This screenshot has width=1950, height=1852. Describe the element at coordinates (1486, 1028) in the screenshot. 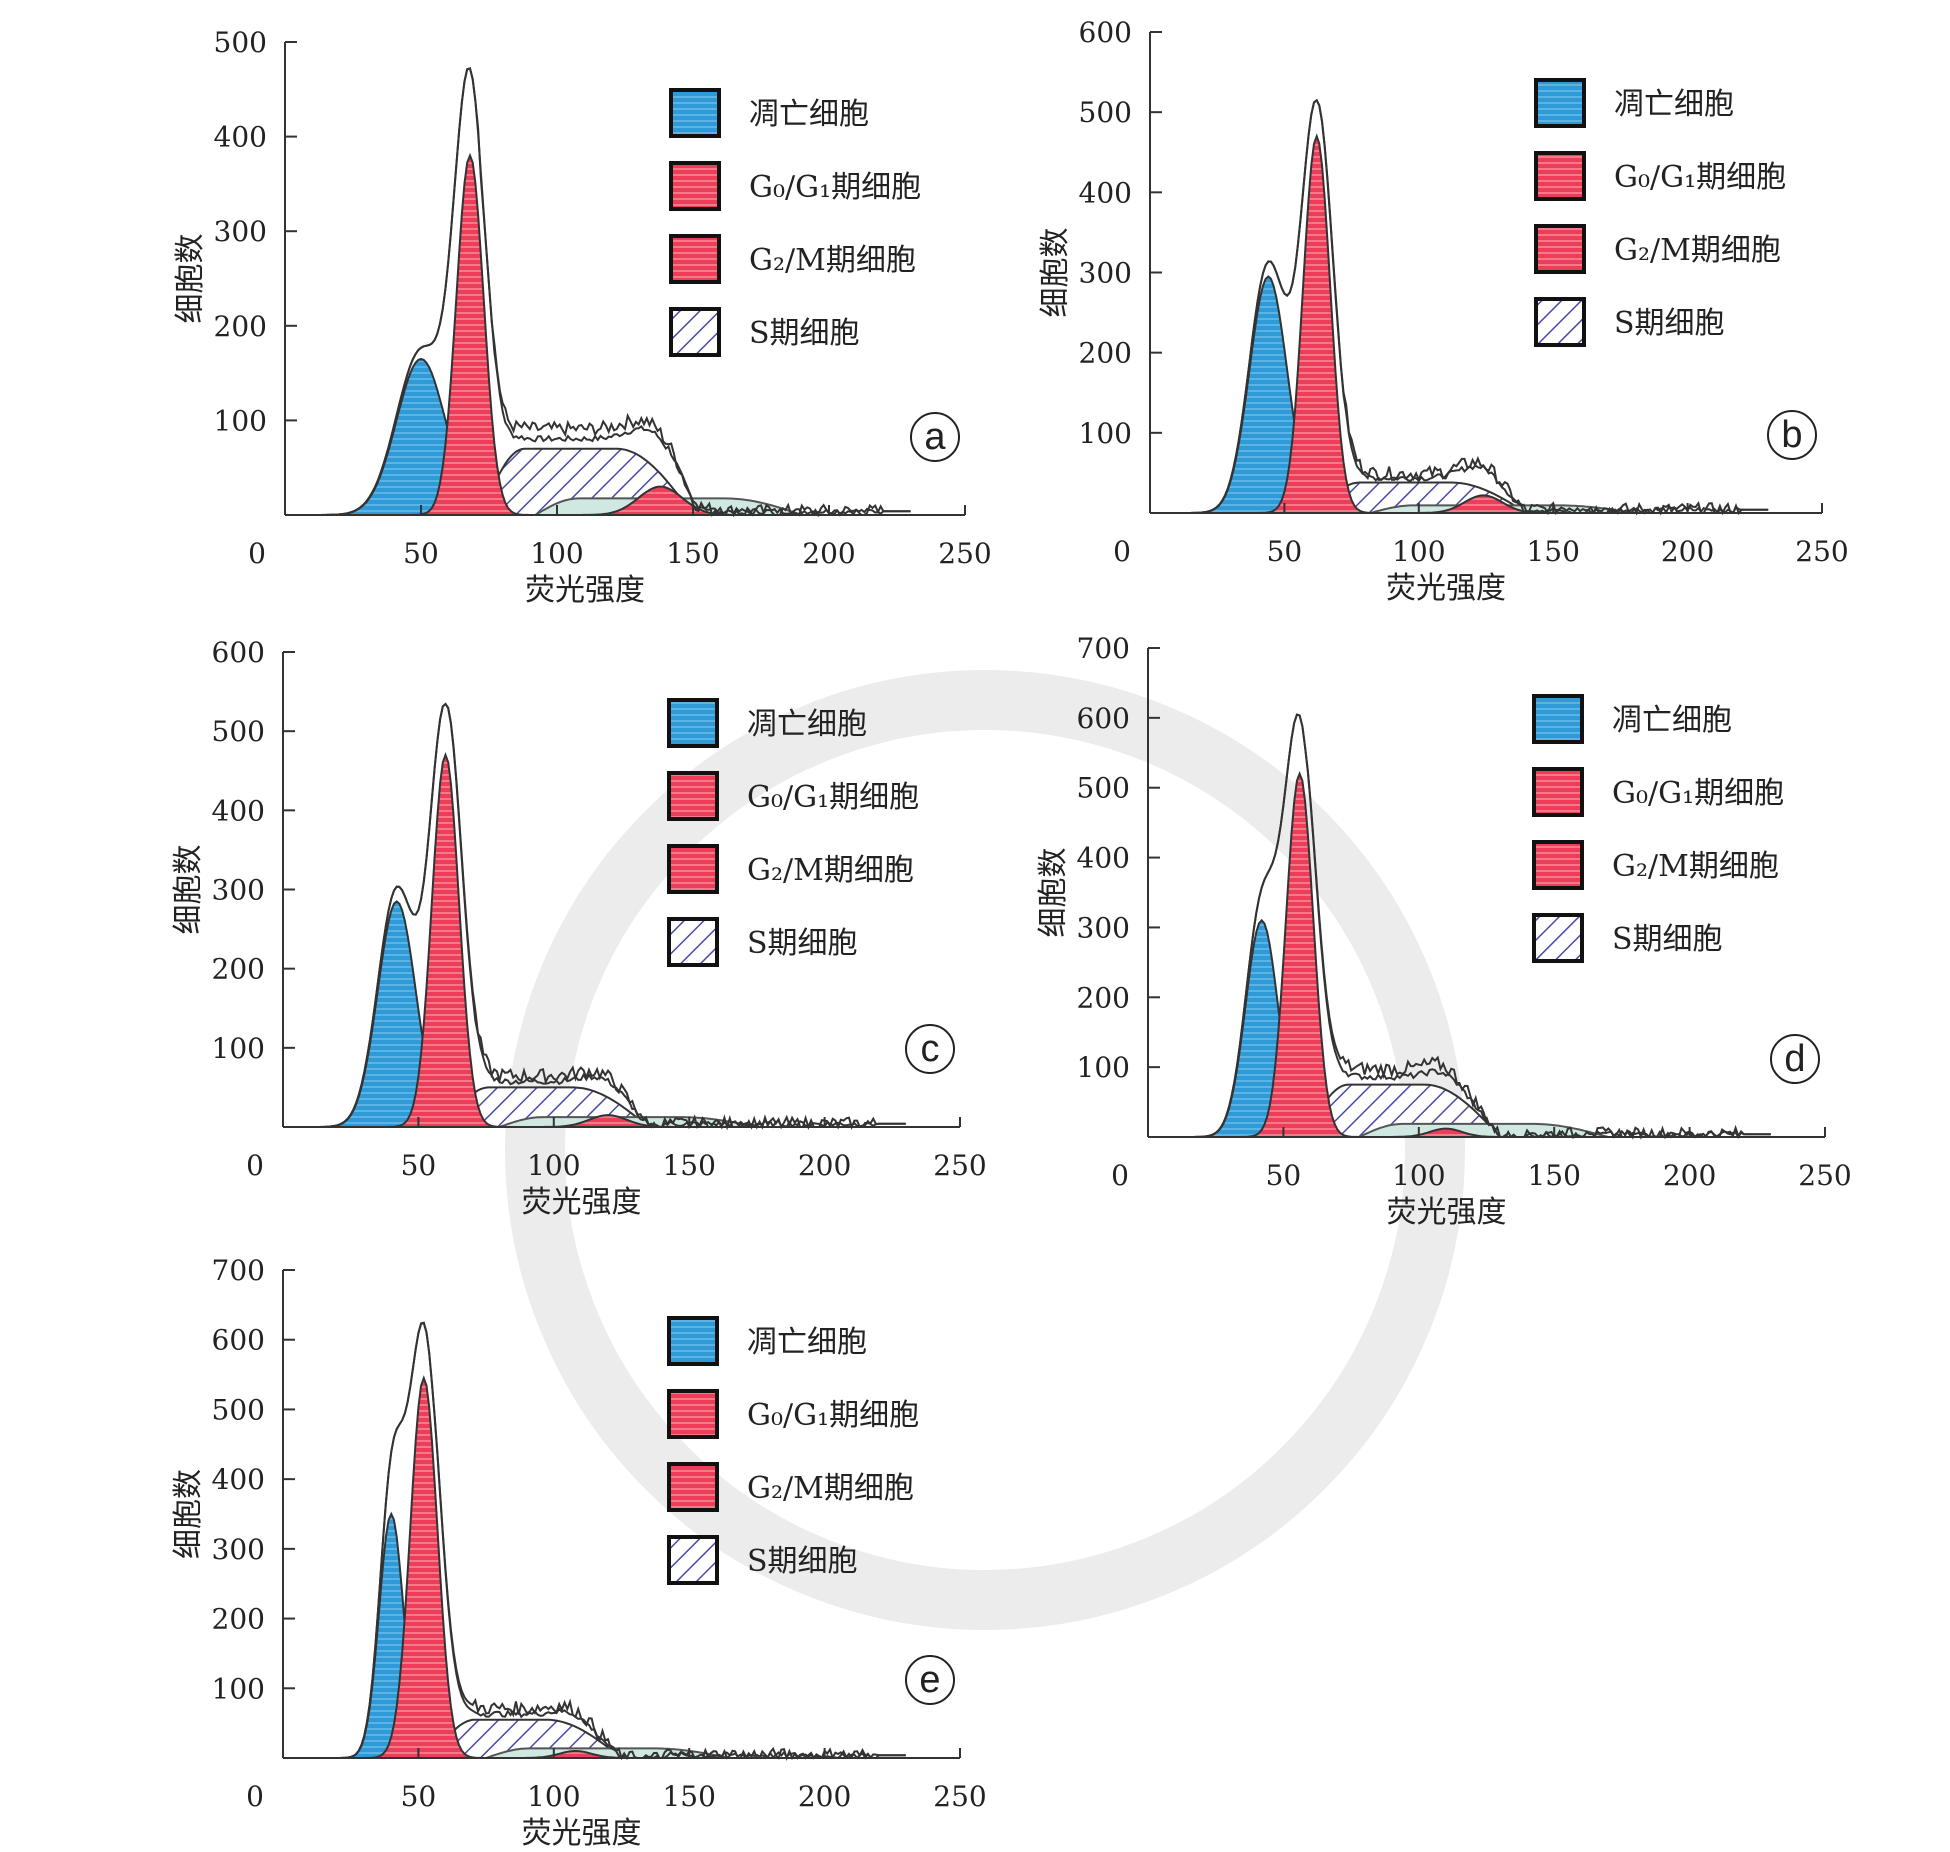

I see `apoptotic-peak-area` at that location.